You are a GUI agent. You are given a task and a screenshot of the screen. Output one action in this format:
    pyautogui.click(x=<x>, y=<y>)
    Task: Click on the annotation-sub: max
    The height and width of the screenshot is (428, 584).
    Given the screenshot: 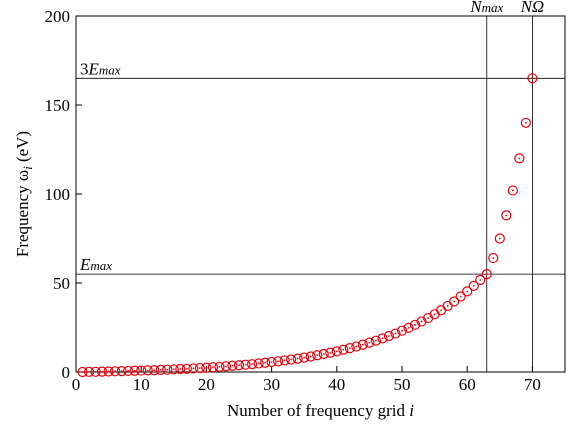 What is the action you would take?
    pyautogui.click(x=101, y=265)
    